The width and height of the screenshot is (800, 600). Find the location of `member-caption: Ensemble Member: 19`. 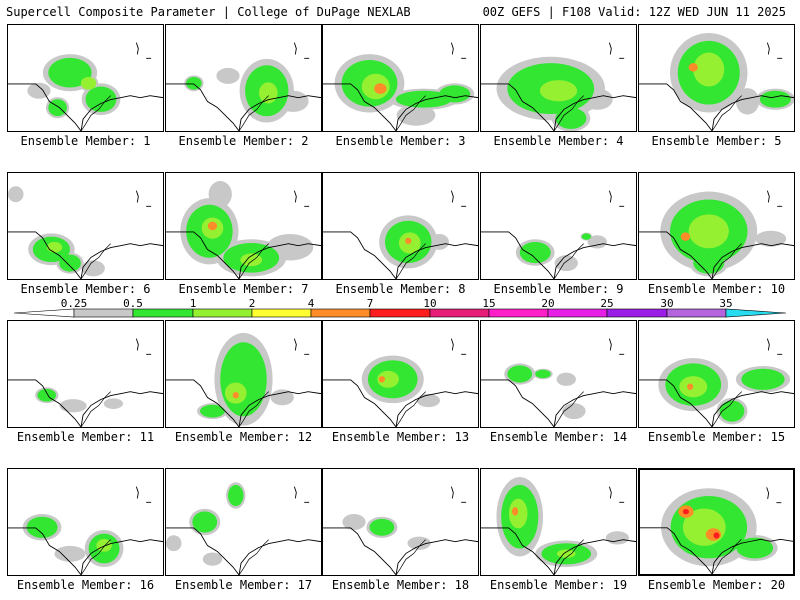

member-caption: Ensemble Member: 19 is located at coordinates (558, 585).